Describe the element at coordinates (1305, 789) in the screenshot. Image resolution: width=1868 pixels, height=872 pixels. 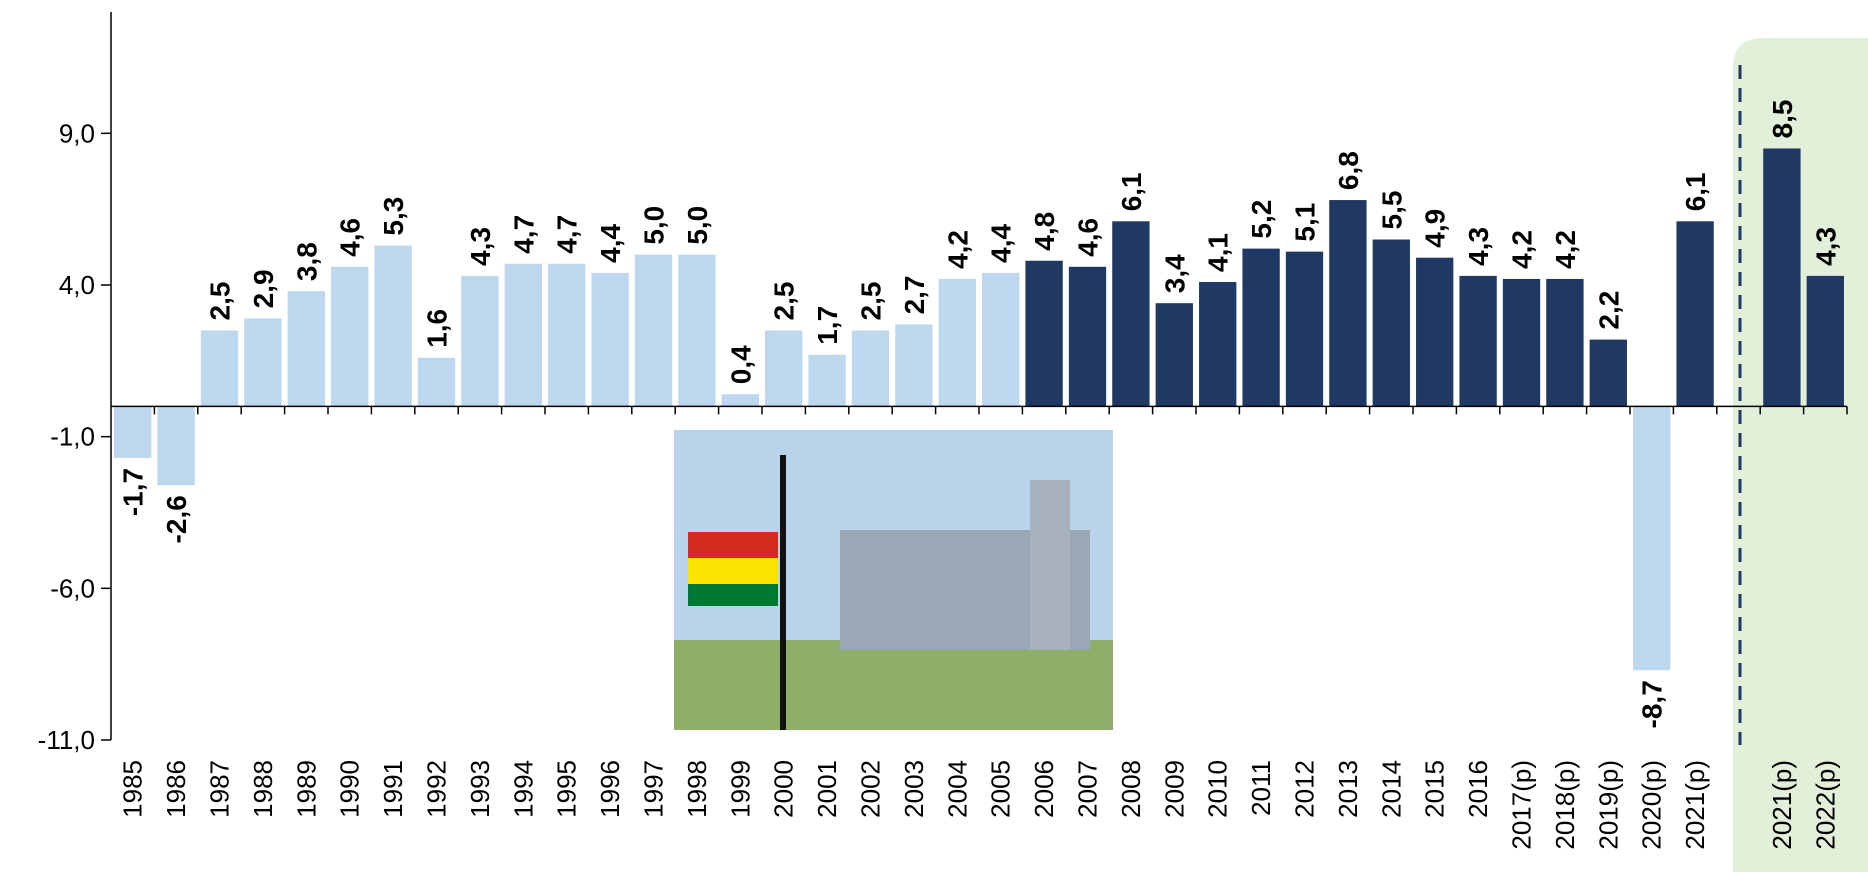
I see `x-tick-label: 2012` at that location.